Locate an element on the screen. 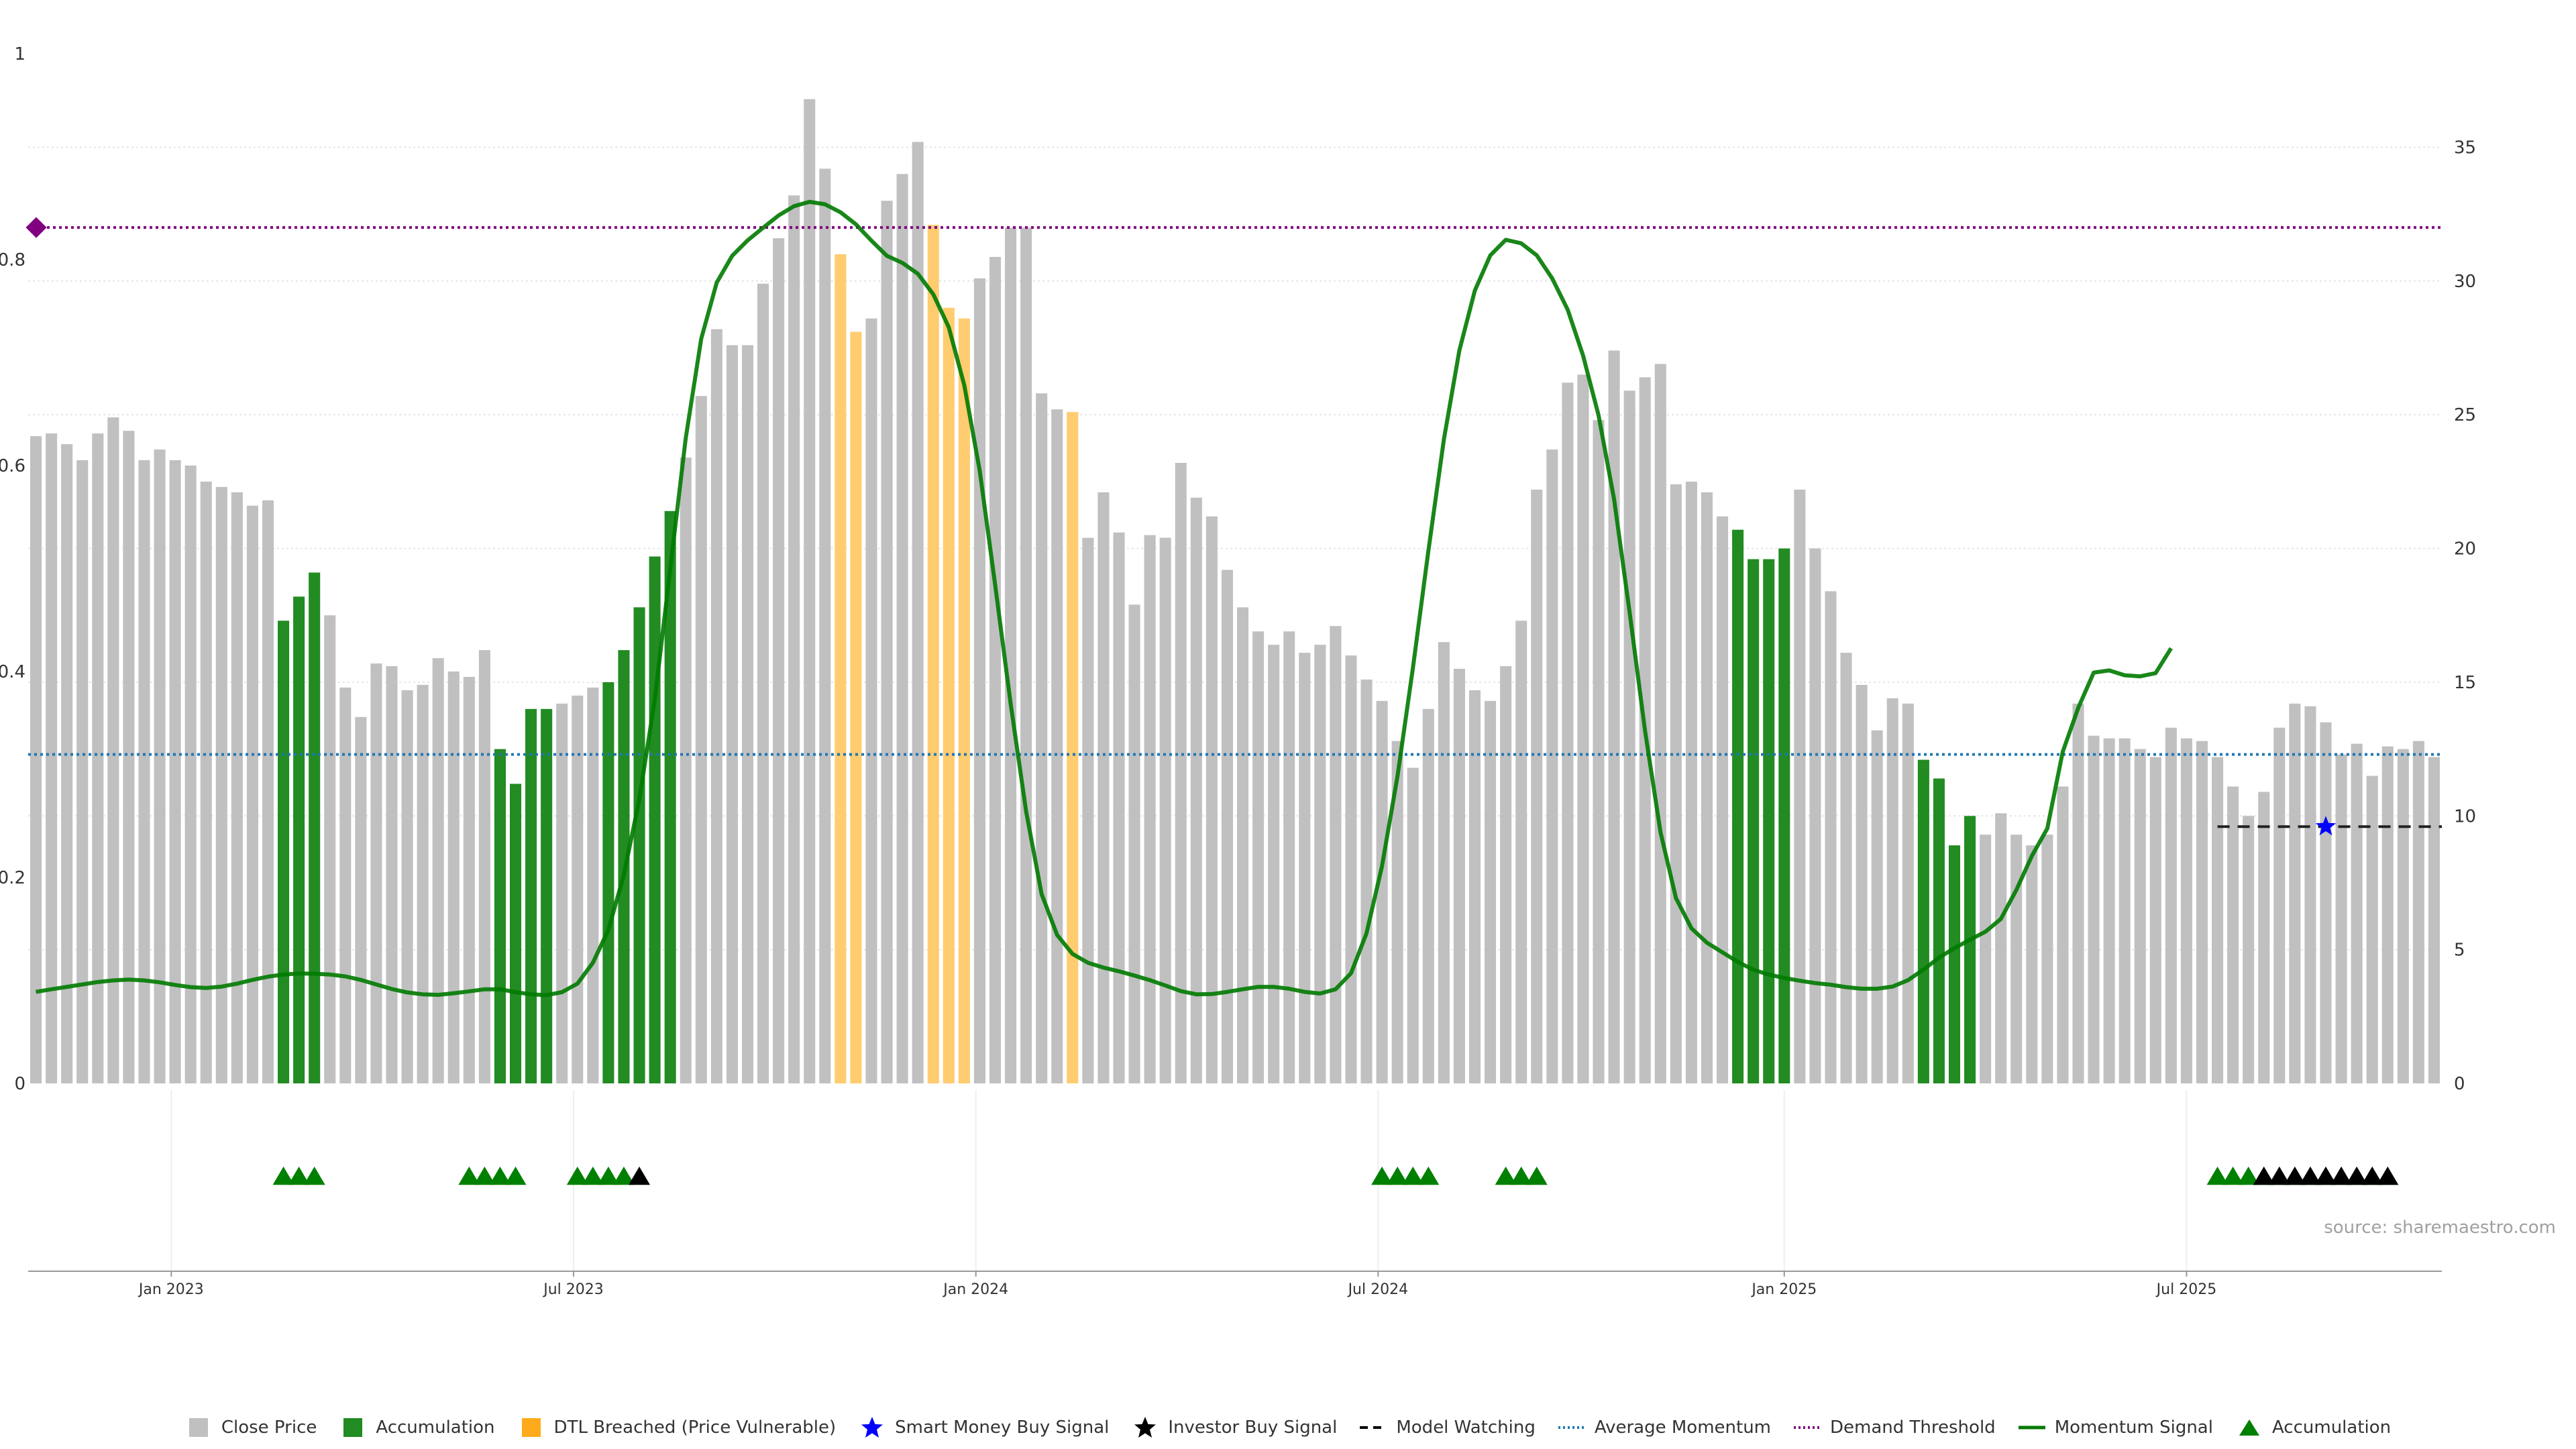  legend-average-momentum: Average Momentum is located at coordinates (1664, 1427).